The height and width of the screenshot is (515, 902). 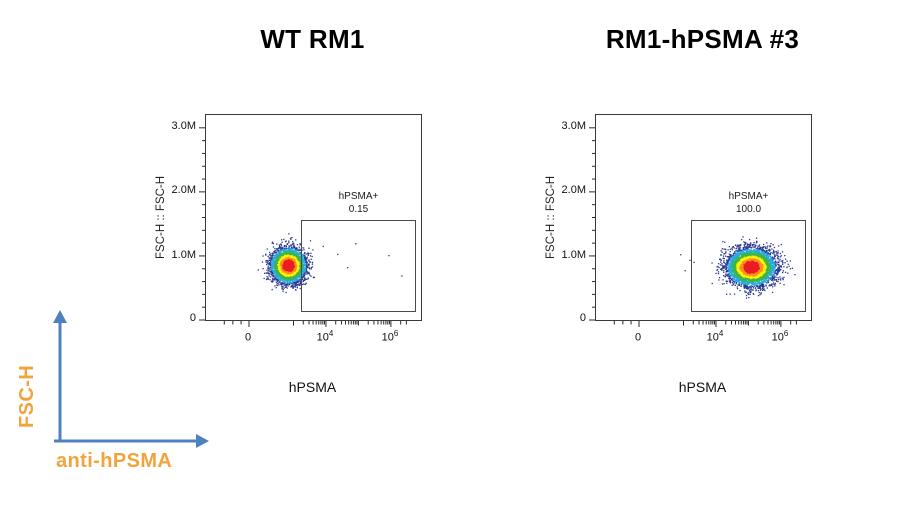 What do you see at coordinates (114, 461) in the screenshot?
I see `axis-key-x-label: anti-hPSMA` at bounding box center [114, 461].